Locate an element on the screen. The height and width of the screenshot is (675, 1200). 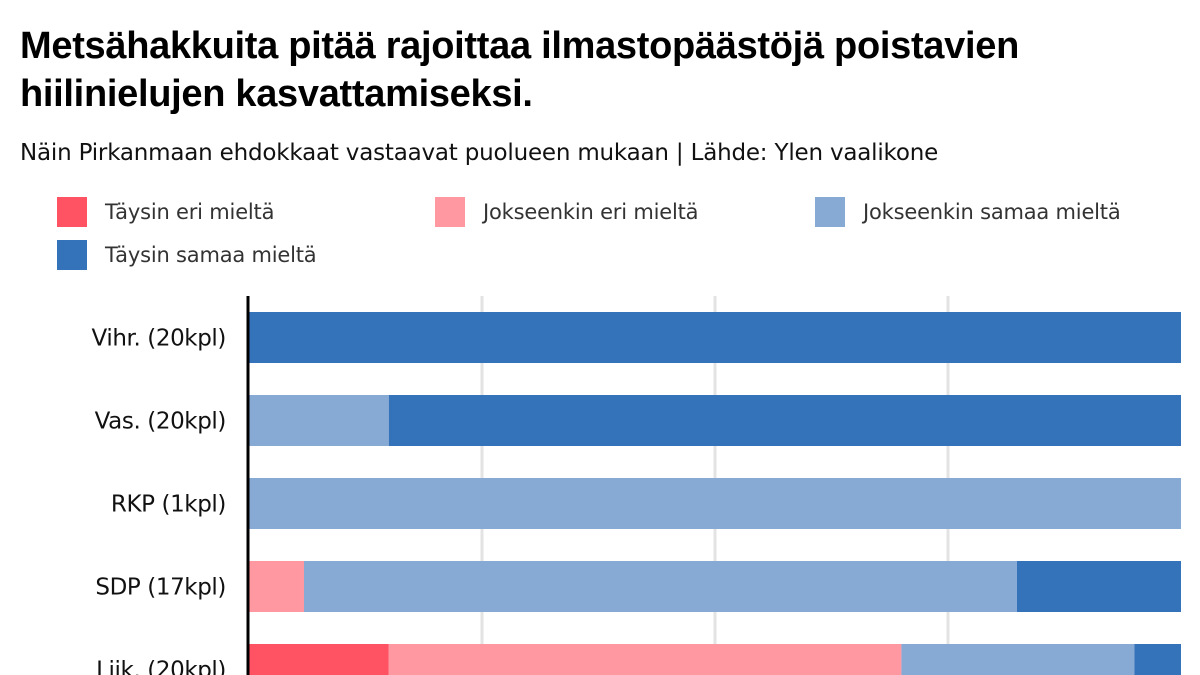
y-tick-label-0: Vihr. (20kpl) is located at coordinates (159, 339).